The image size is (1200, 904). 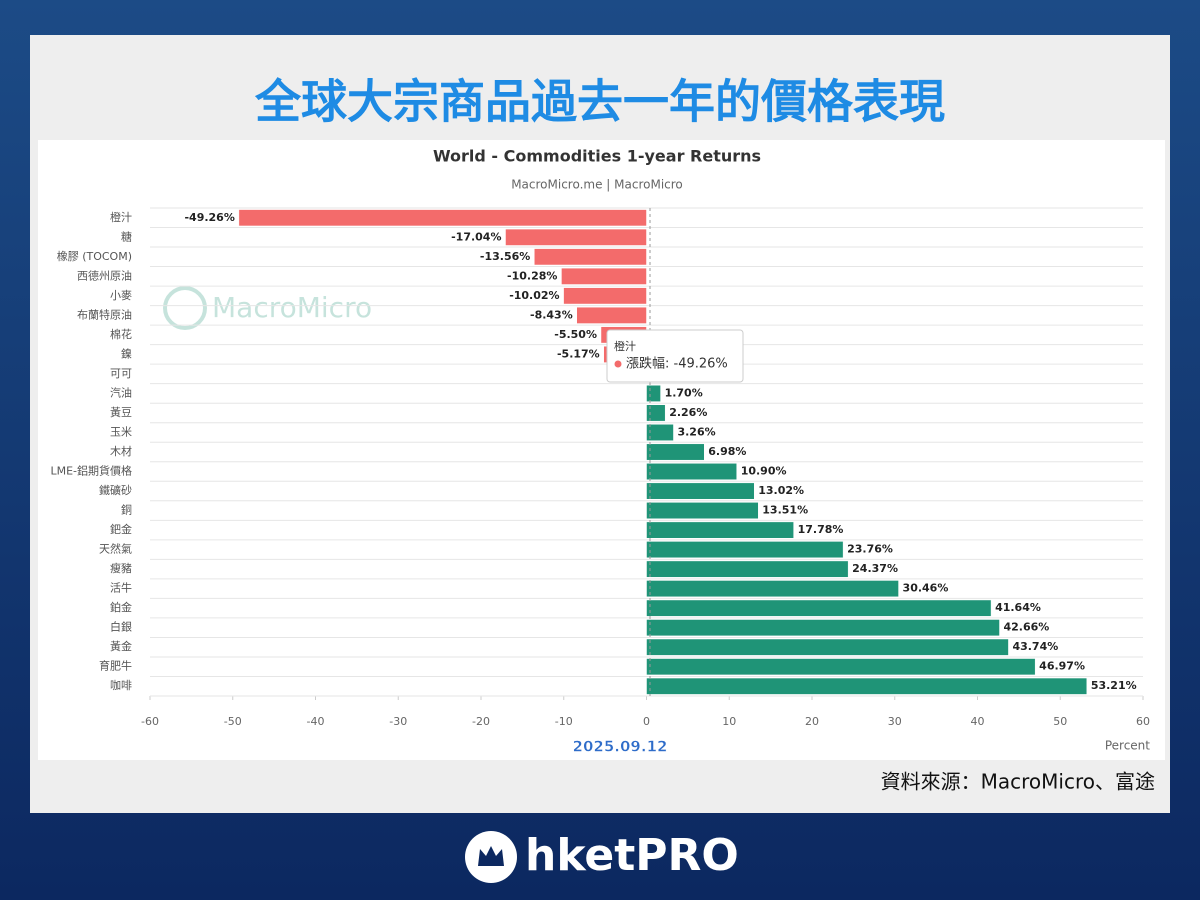 What do you see at coordinates (121, 607) in the screenshot?
I see `y-tick-label: 鉑金` at bounding box center [121, 607].